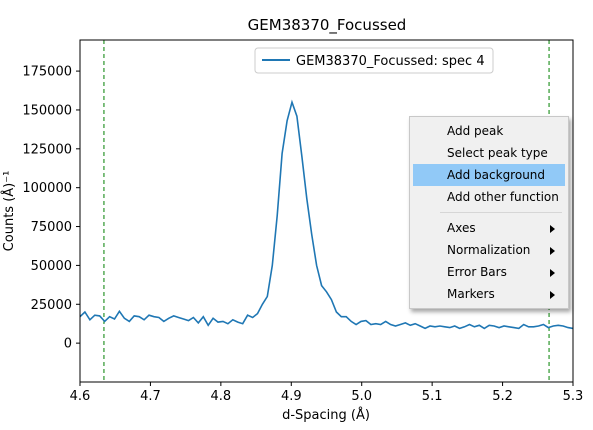 This screenshot has width=593, height=430. Describe the element at coordinates (573, 396) in the screenshot. I see `x-tick-label: 5.3` at that location.